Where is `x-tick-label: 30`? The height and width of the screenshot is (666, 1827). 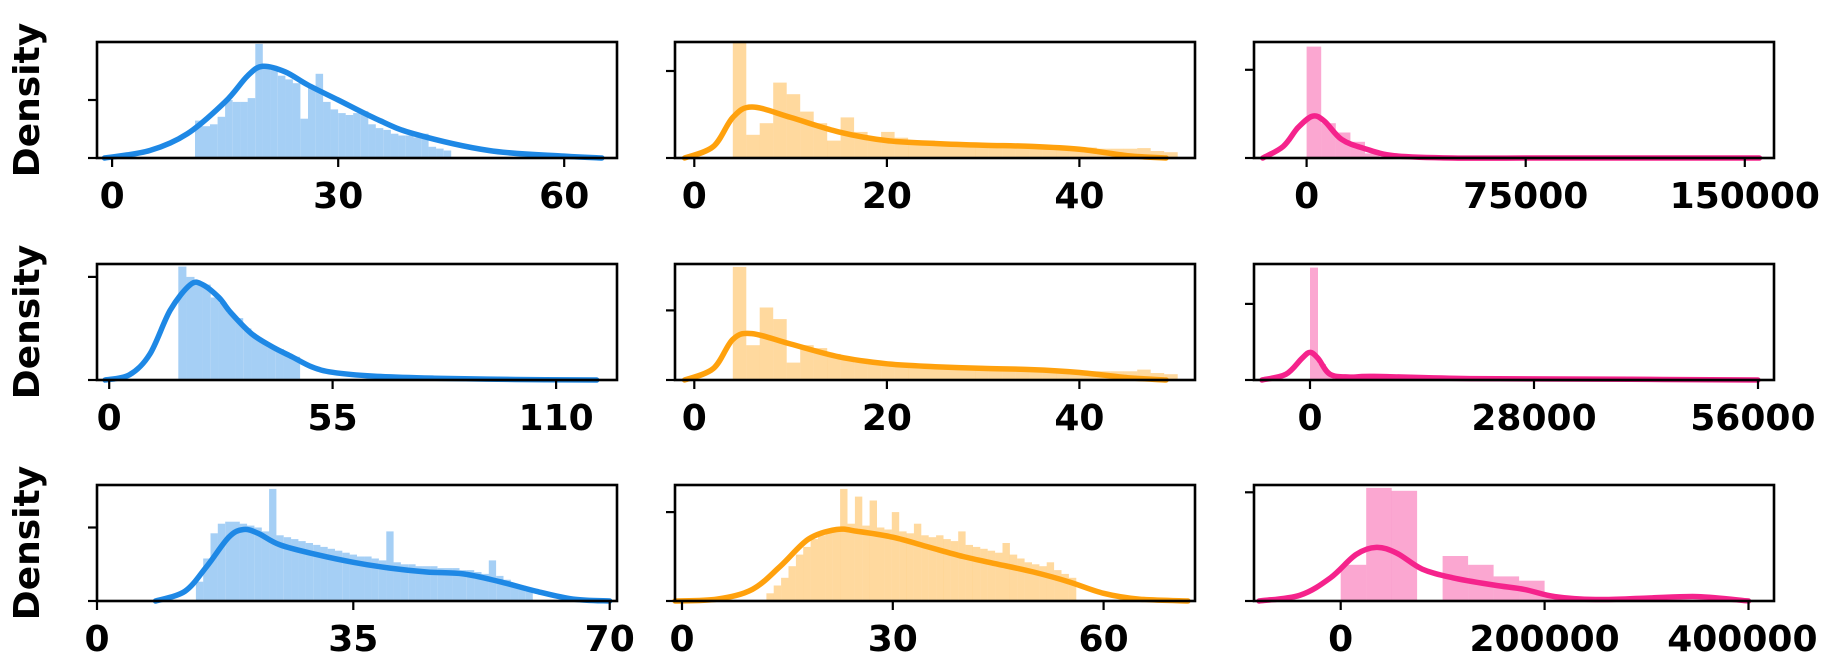 x-tick-label: 30 is located at coordinates (338, 196).